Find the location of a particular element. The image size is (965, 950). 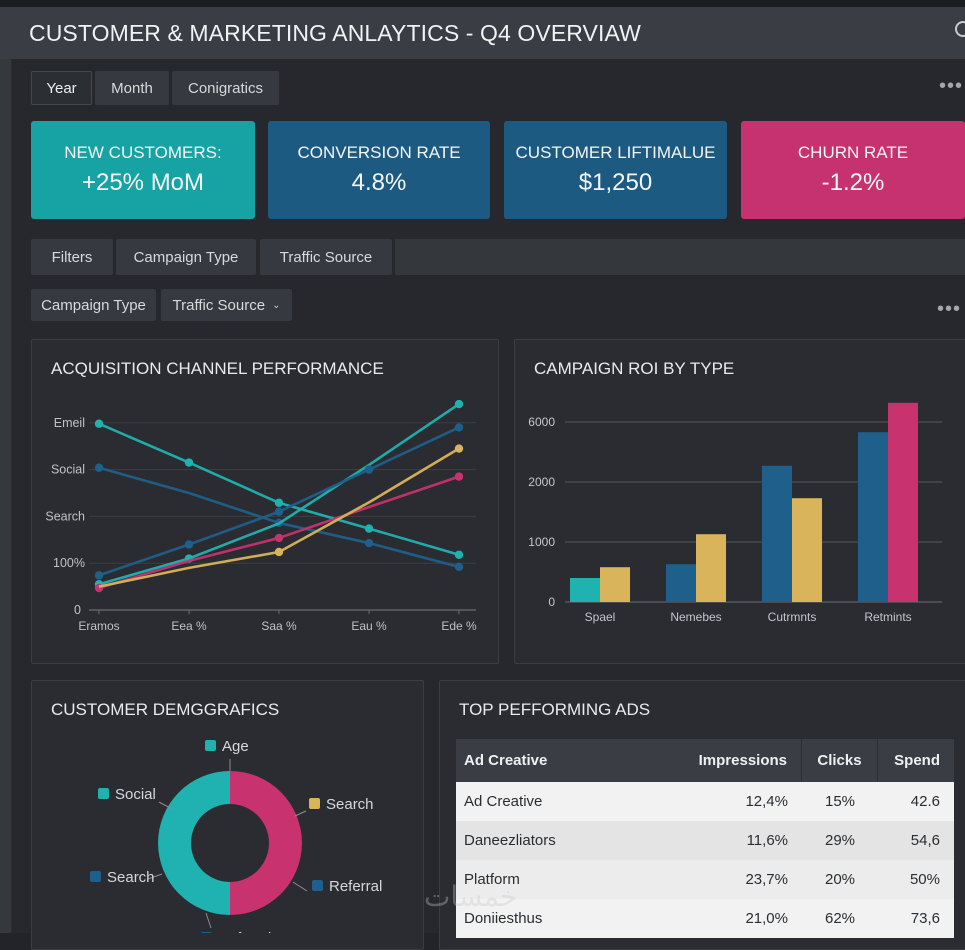

kpi-value: -1.2% is located at coordinates (853, 182).